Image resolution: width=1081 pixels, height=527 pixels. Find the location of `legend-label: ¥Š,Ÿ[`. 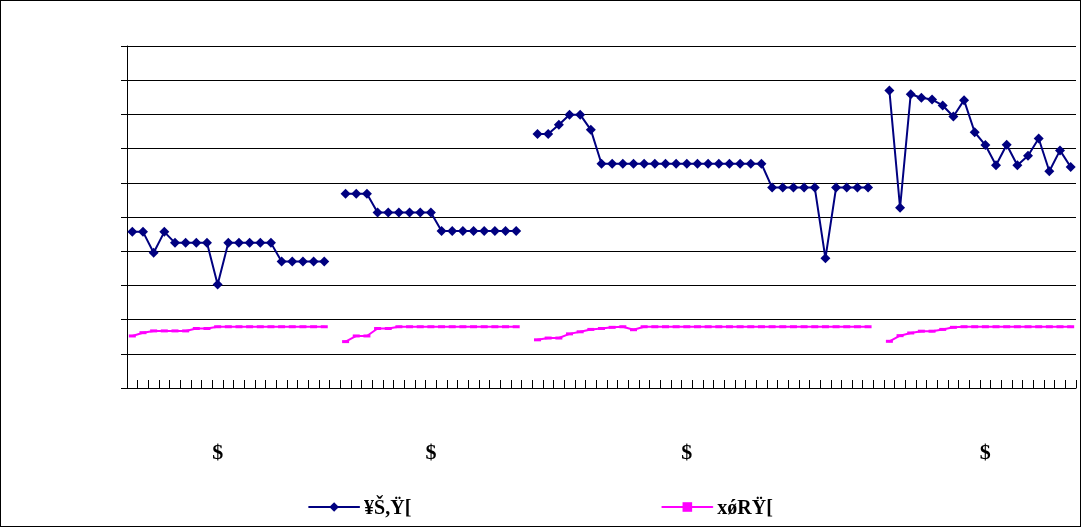

legend-label: ¥Š,Ÿ[ is located at coordinates (388, 506).